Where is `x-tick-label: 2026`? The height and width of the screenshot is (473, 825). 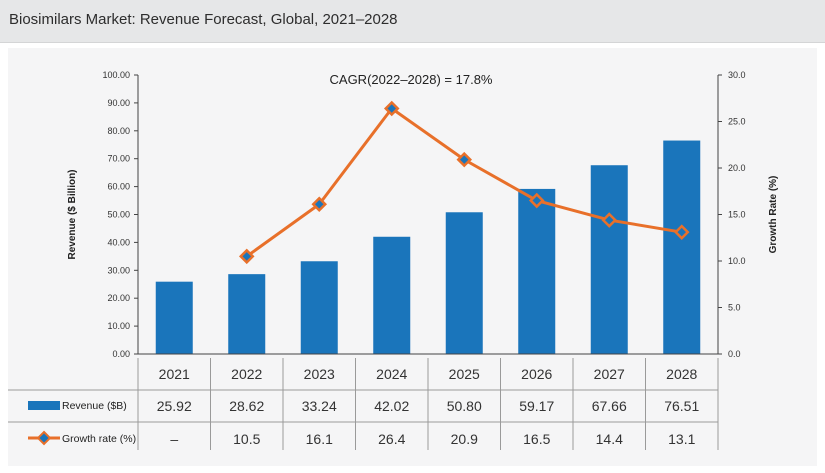 x-tick-label: 2026 is located at coordinates (536, 374).